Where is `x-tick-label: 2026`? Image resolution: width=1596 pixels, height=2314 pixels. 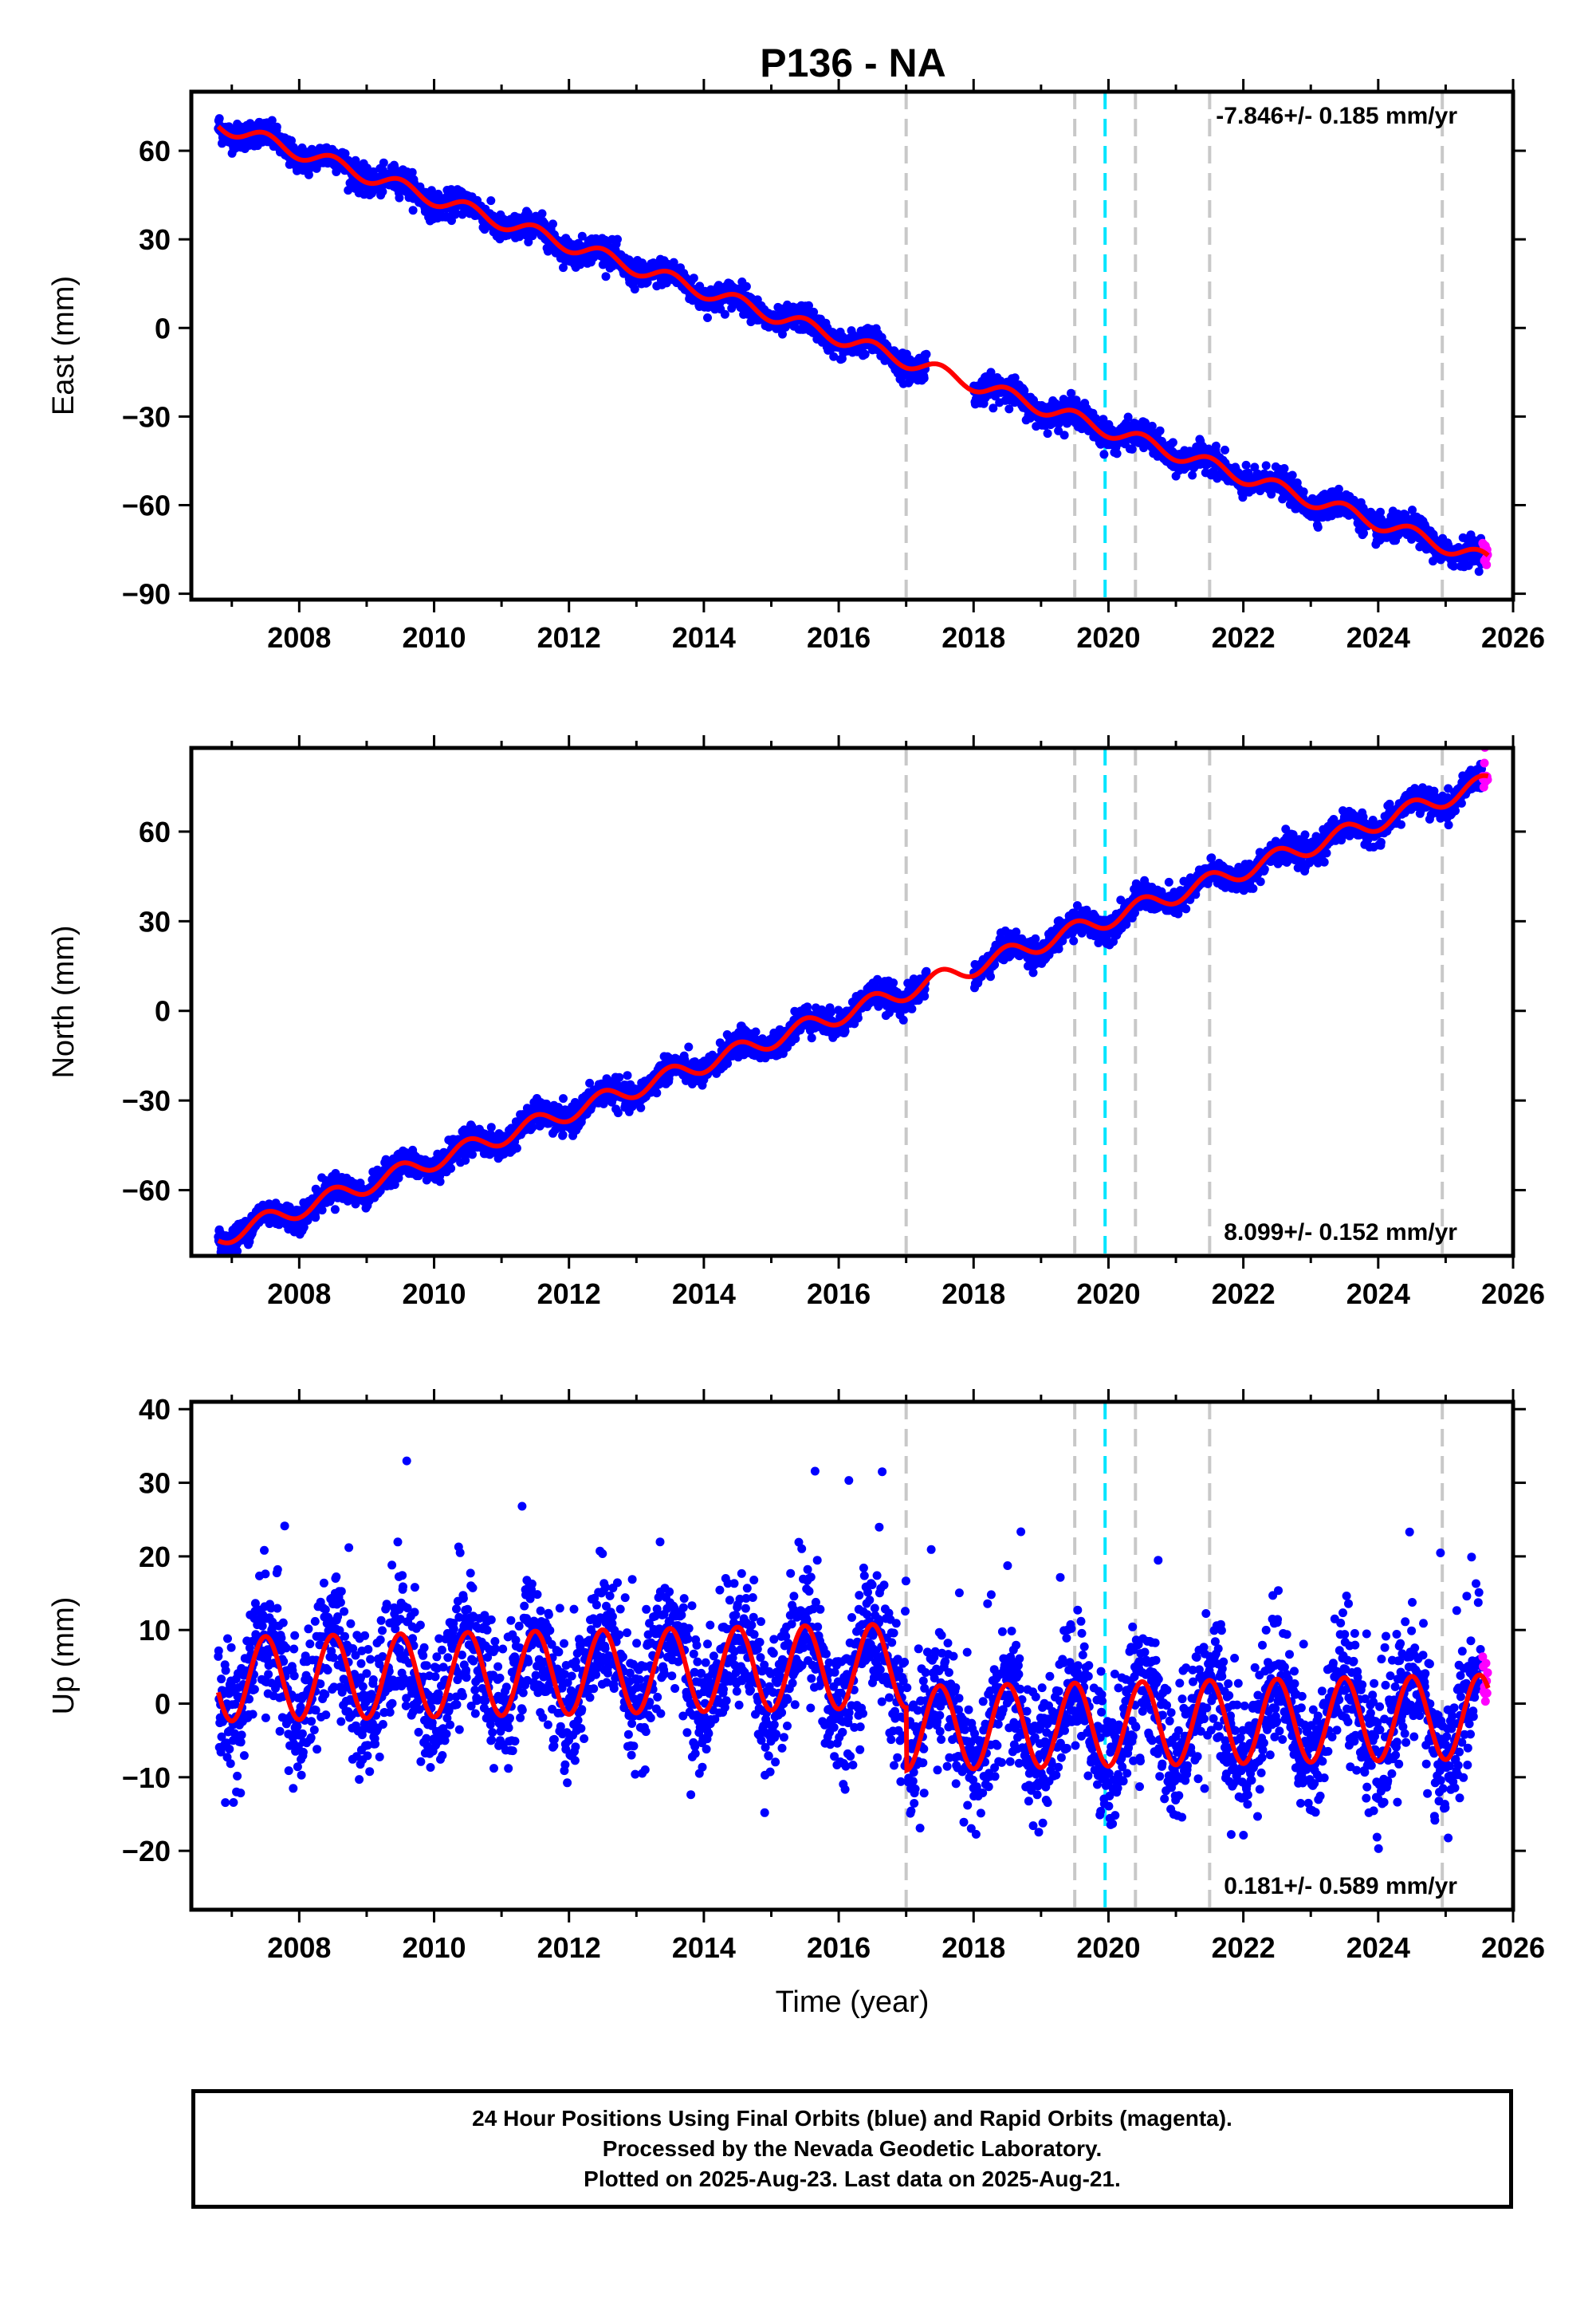
x-tick-label: 2026 is located at coordinates (1513, 637).